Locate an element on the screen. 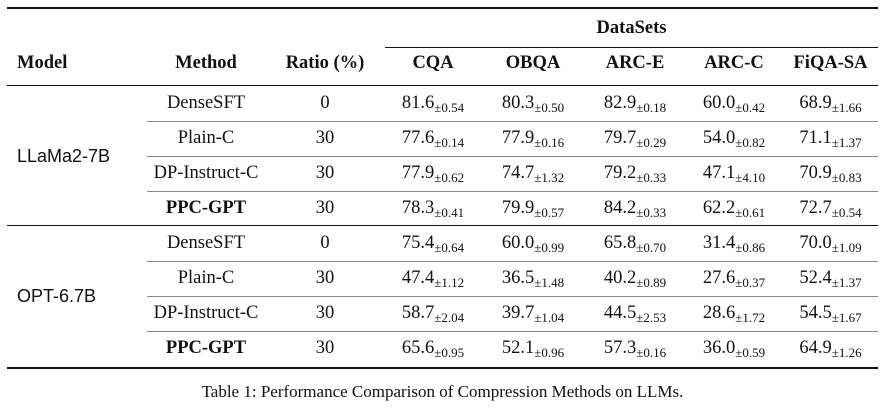 The width and height of the screenshot is (885, 411). score-mean: 75.4 is located at coordinates (418, 243).